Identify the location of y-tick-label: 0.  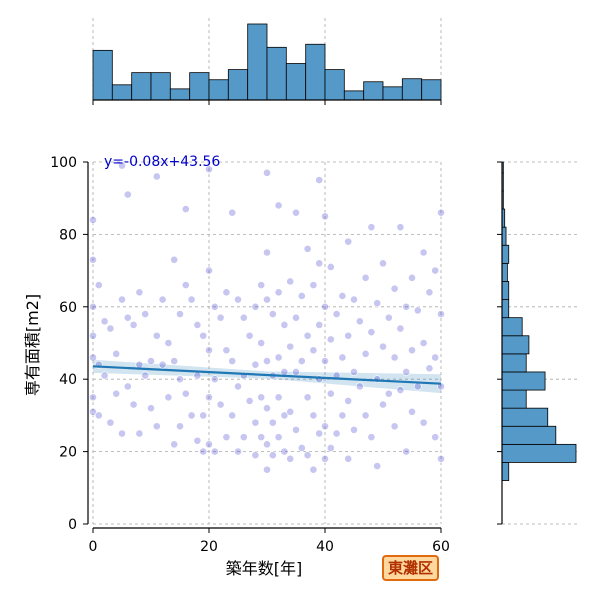
(72, 525).